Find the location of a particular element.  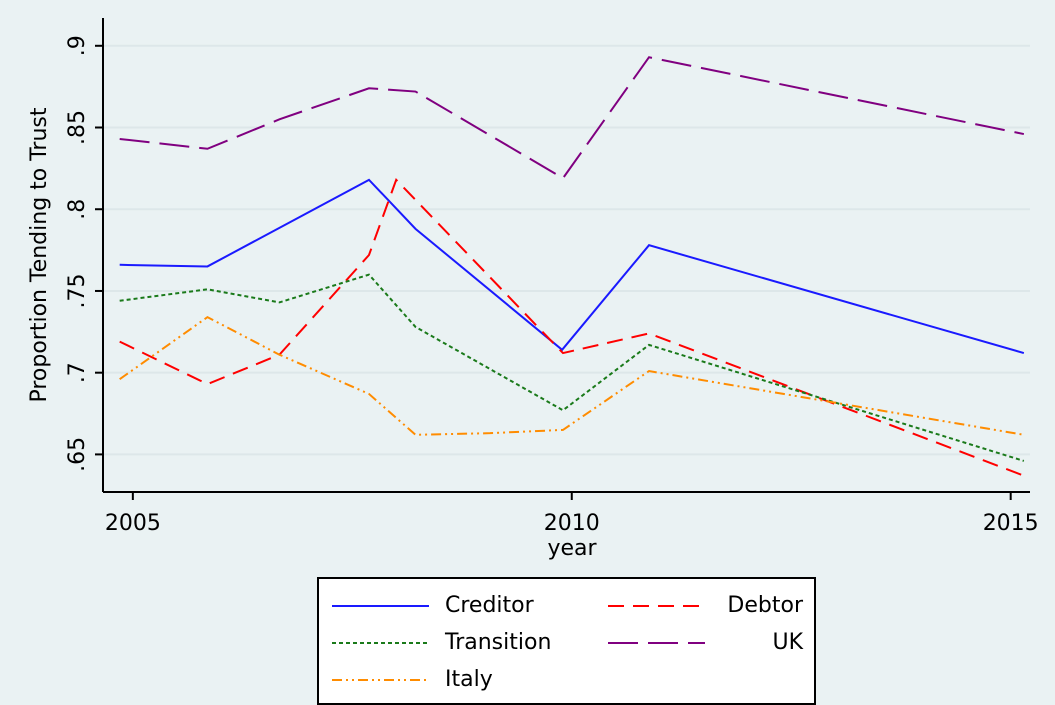

y-tick-label: .7 is located at coordinates (77, 372).